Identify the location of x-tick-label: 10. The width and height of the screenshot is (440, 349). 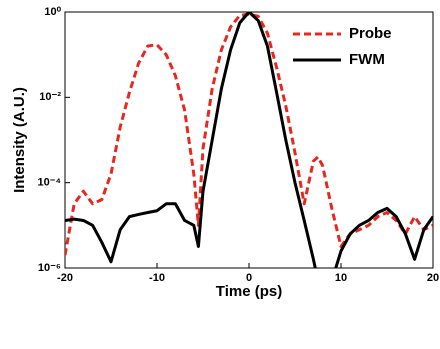
(341, 278).